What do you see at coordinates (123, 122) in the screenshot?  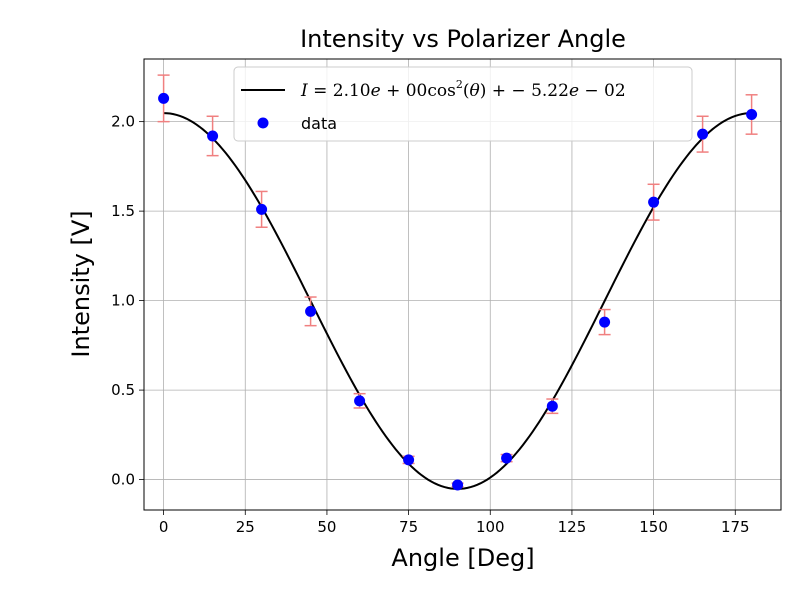 I see `y-tick-label: 2.0` at bounding box center [123, 122].